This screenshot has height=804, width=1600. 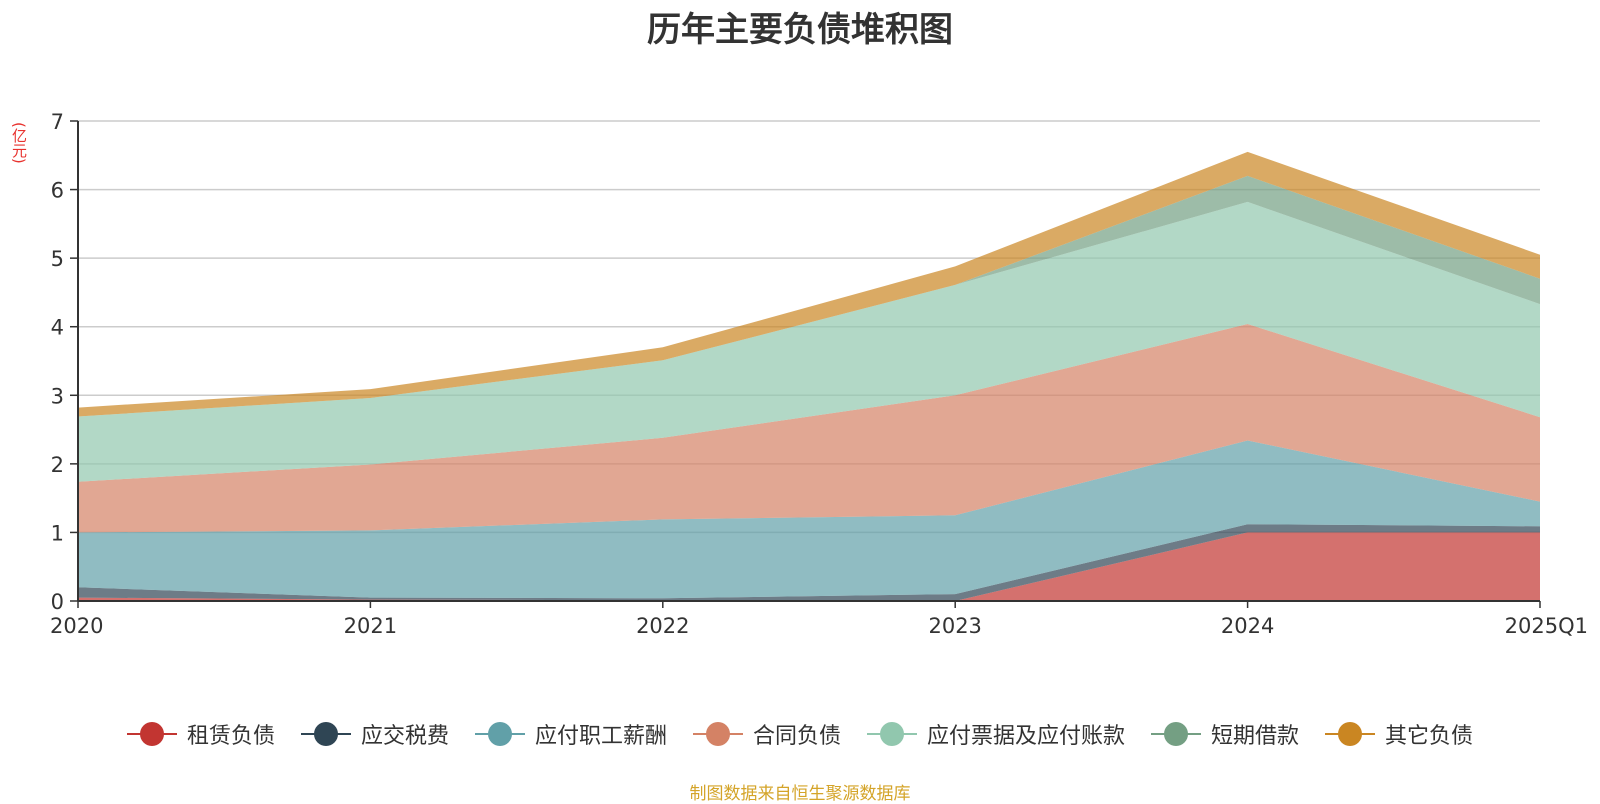 I want to click on y-tick-label: 2, so click(x=57, y=465).